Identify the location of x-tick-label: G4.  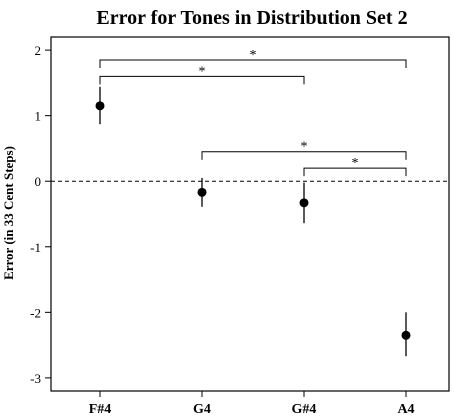
(202, 409).